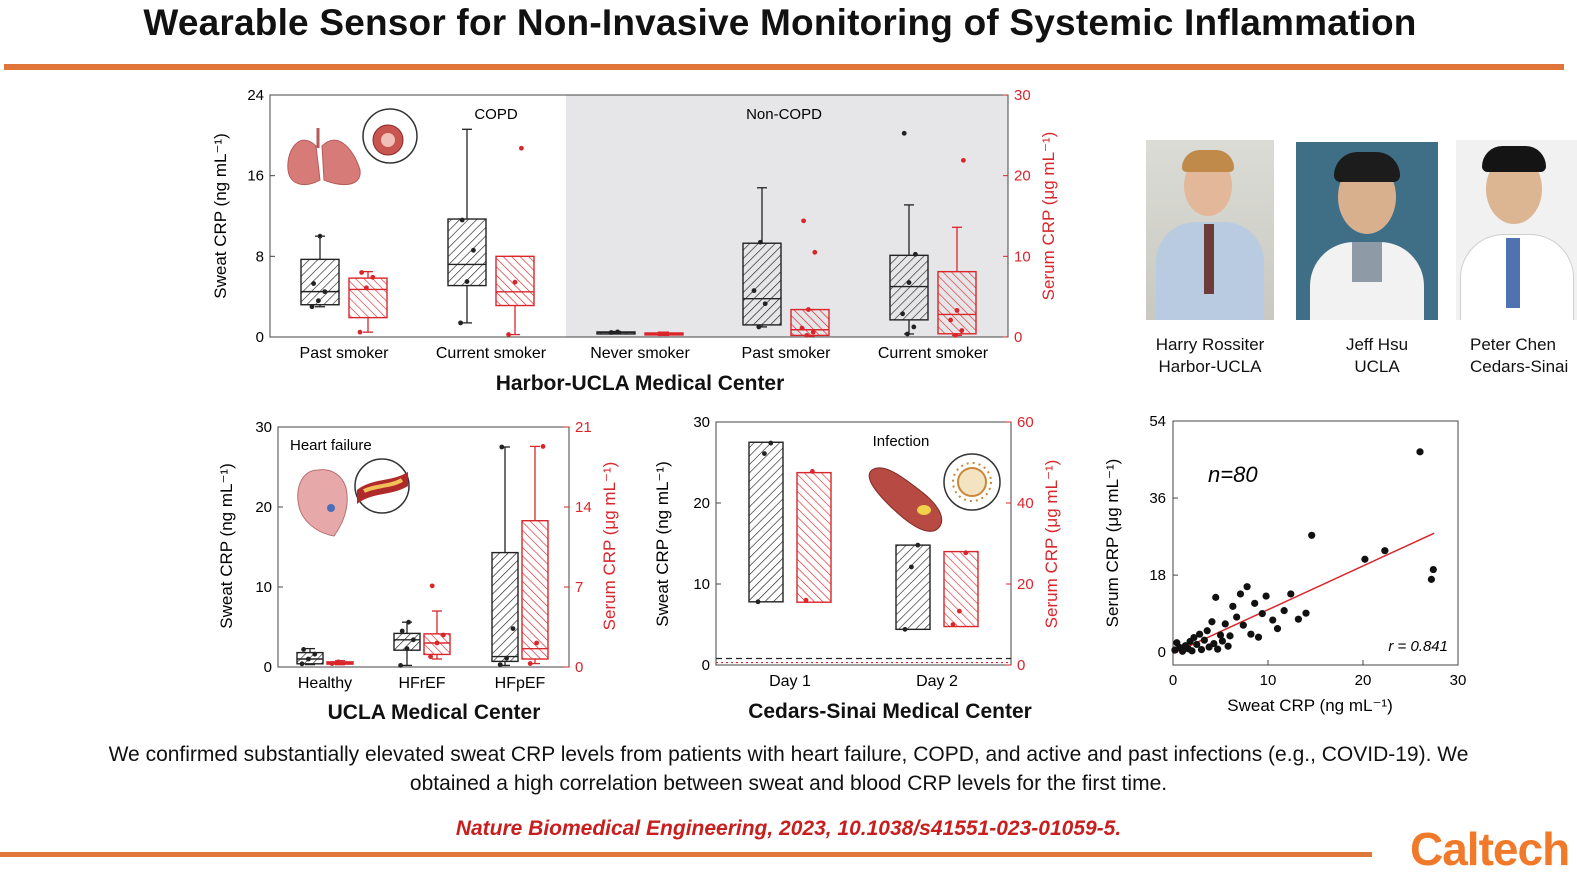 Image resolution: width=1577 pixels, height=876 pixels. I want to click on x-tick-label: HFrEF, so click(421, 683).